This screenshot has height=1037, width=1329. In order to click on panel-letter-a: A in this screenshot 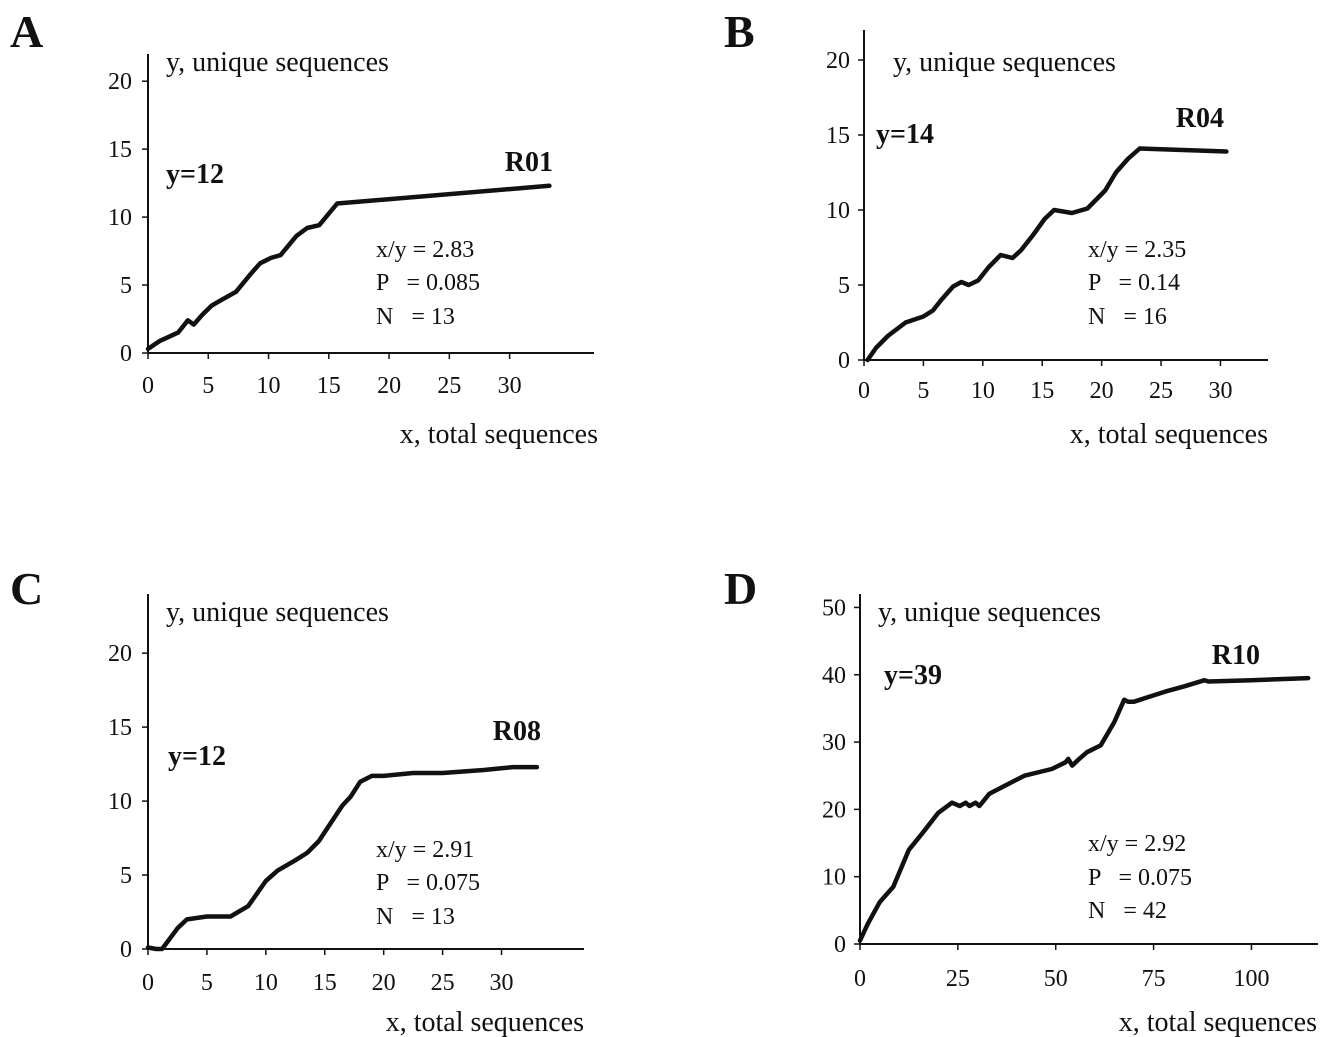, I will do `click(26, 31)`.